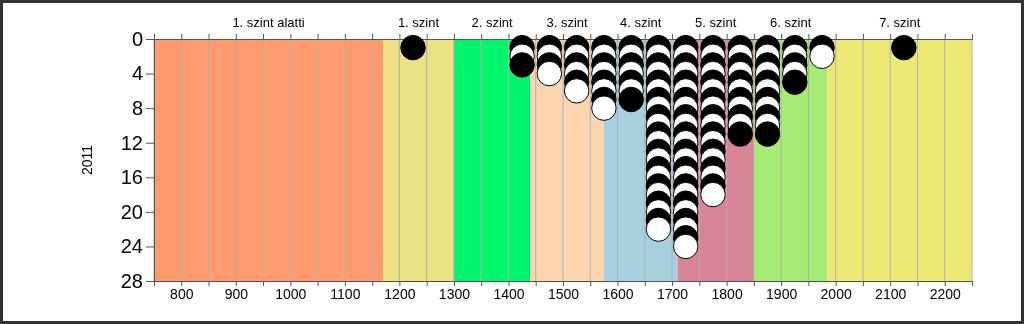 The height and width of the screenshot is (324, 1024). What do you see at coordinates (418, 22) in the screenshot?
I see `band-label: 1. szint` at bounding box center [418, 22].